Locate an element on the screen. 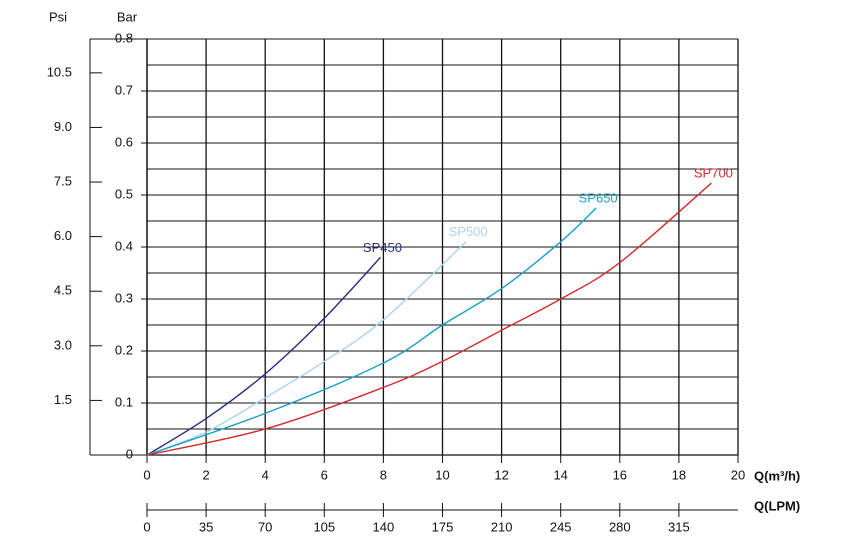 The height and width of the screenshot is (556, 846). x-tick-label: 10 is located at coordinates (442, 474).